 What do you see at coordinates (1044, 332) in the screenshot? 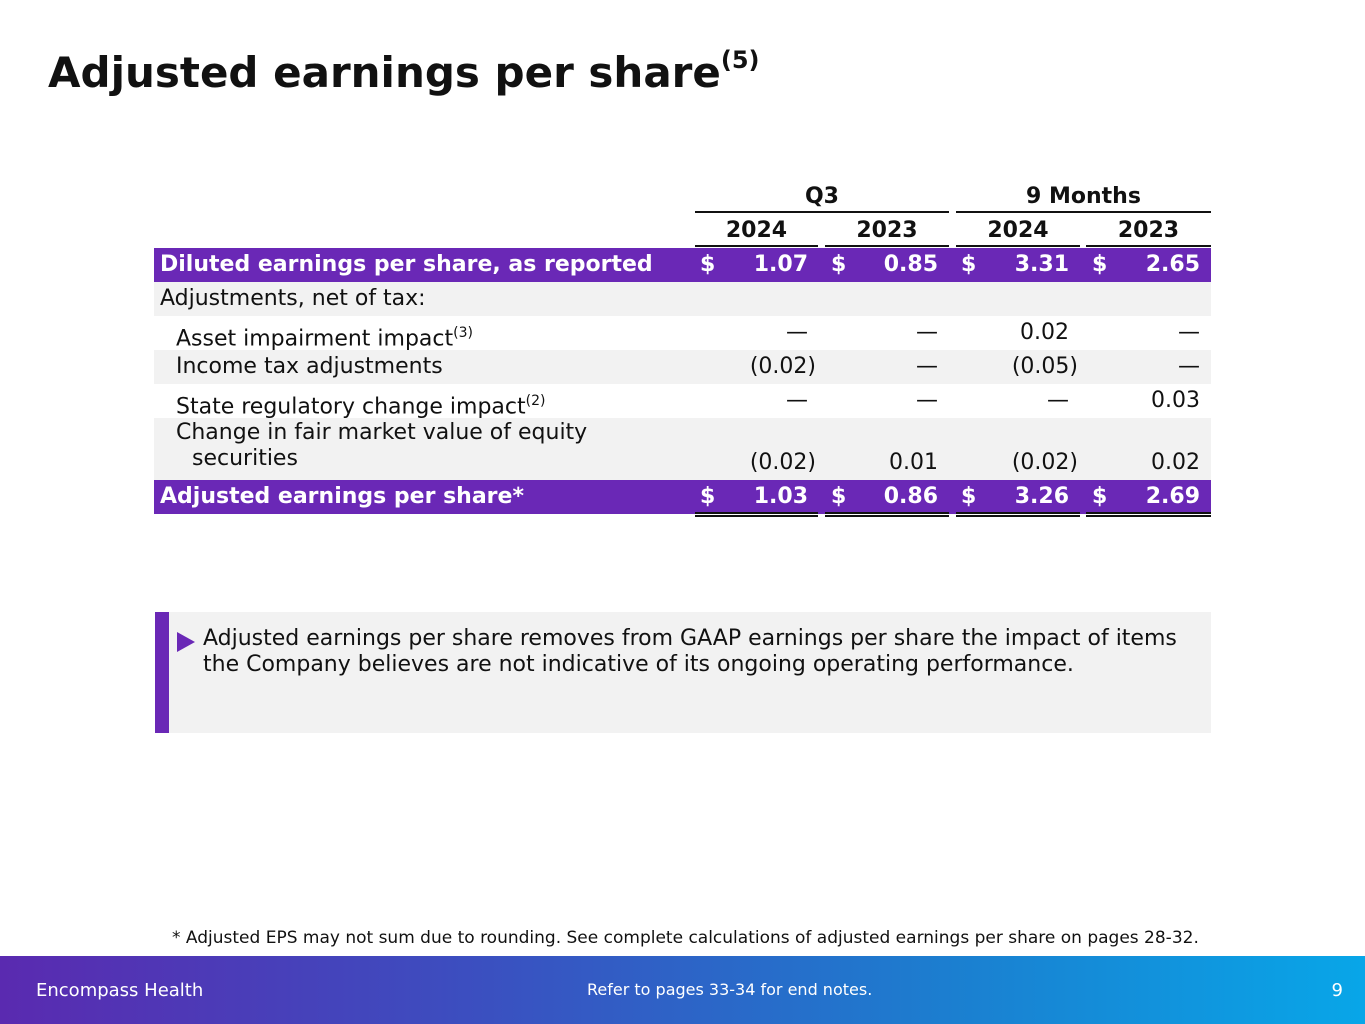
I see `value-9m-2024: 0.02` at bounding box center [1044, 332].